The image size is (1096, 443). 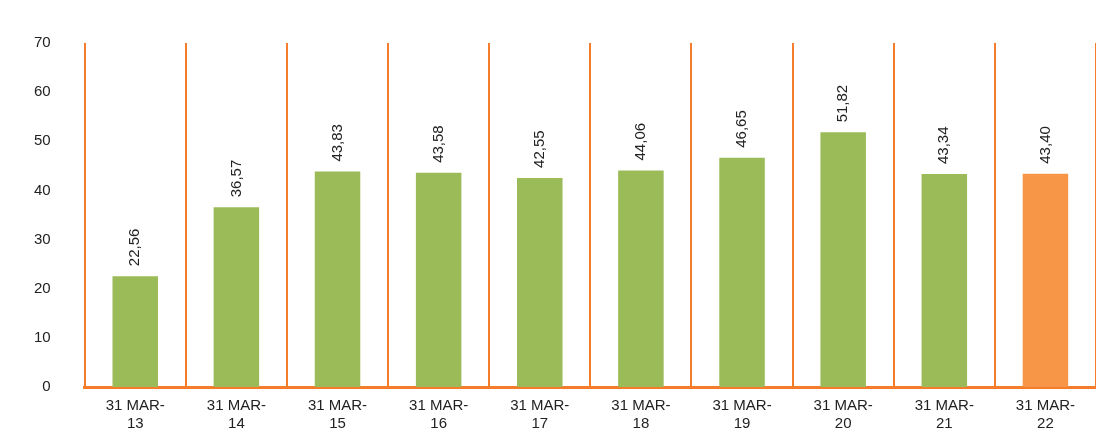 I want to click on x-tick-label: 31 MAR-15, so click(x=337, y=414).